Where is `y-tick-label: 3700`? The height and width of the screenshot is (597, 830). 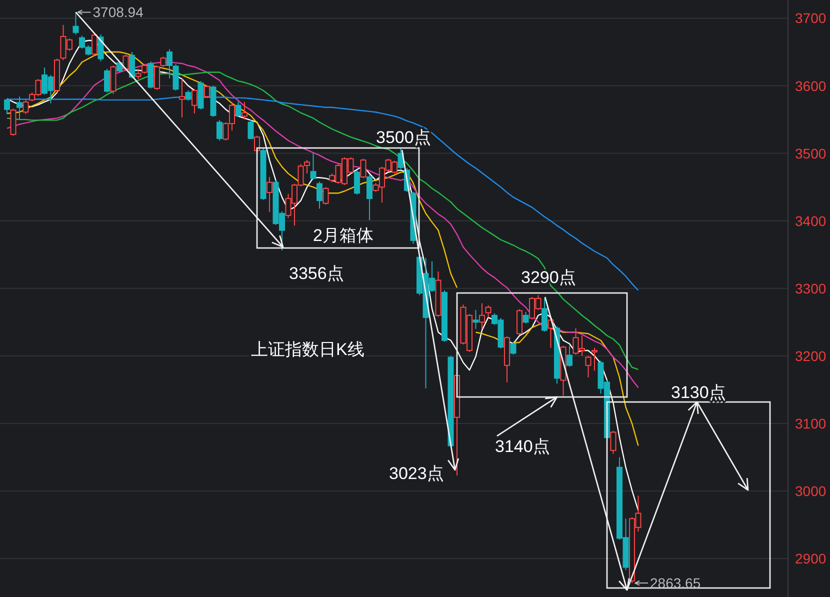
y-tick-label: 3700 is located at coordinates (810, 18).